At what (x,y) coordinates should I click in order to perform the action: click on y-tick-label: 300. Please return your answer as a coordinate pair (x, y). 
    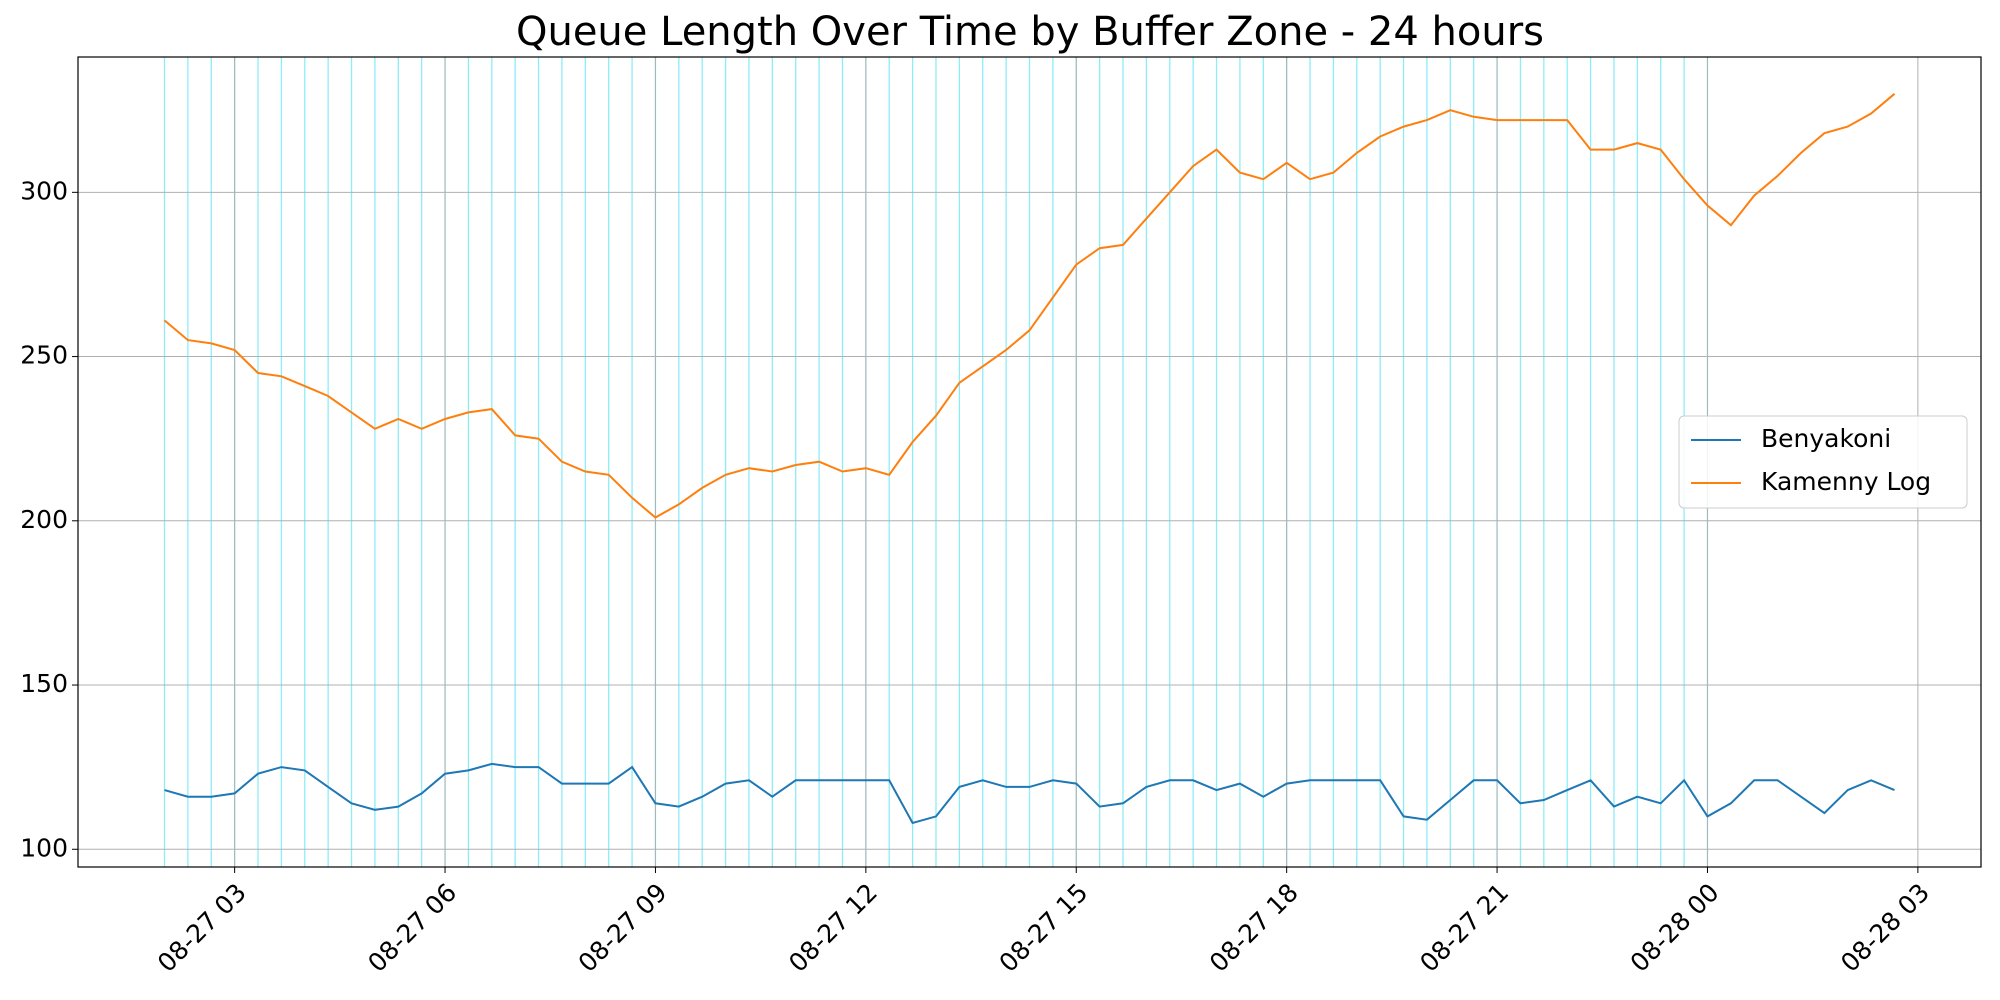
    Looking at the image, I should click on (44, 190).